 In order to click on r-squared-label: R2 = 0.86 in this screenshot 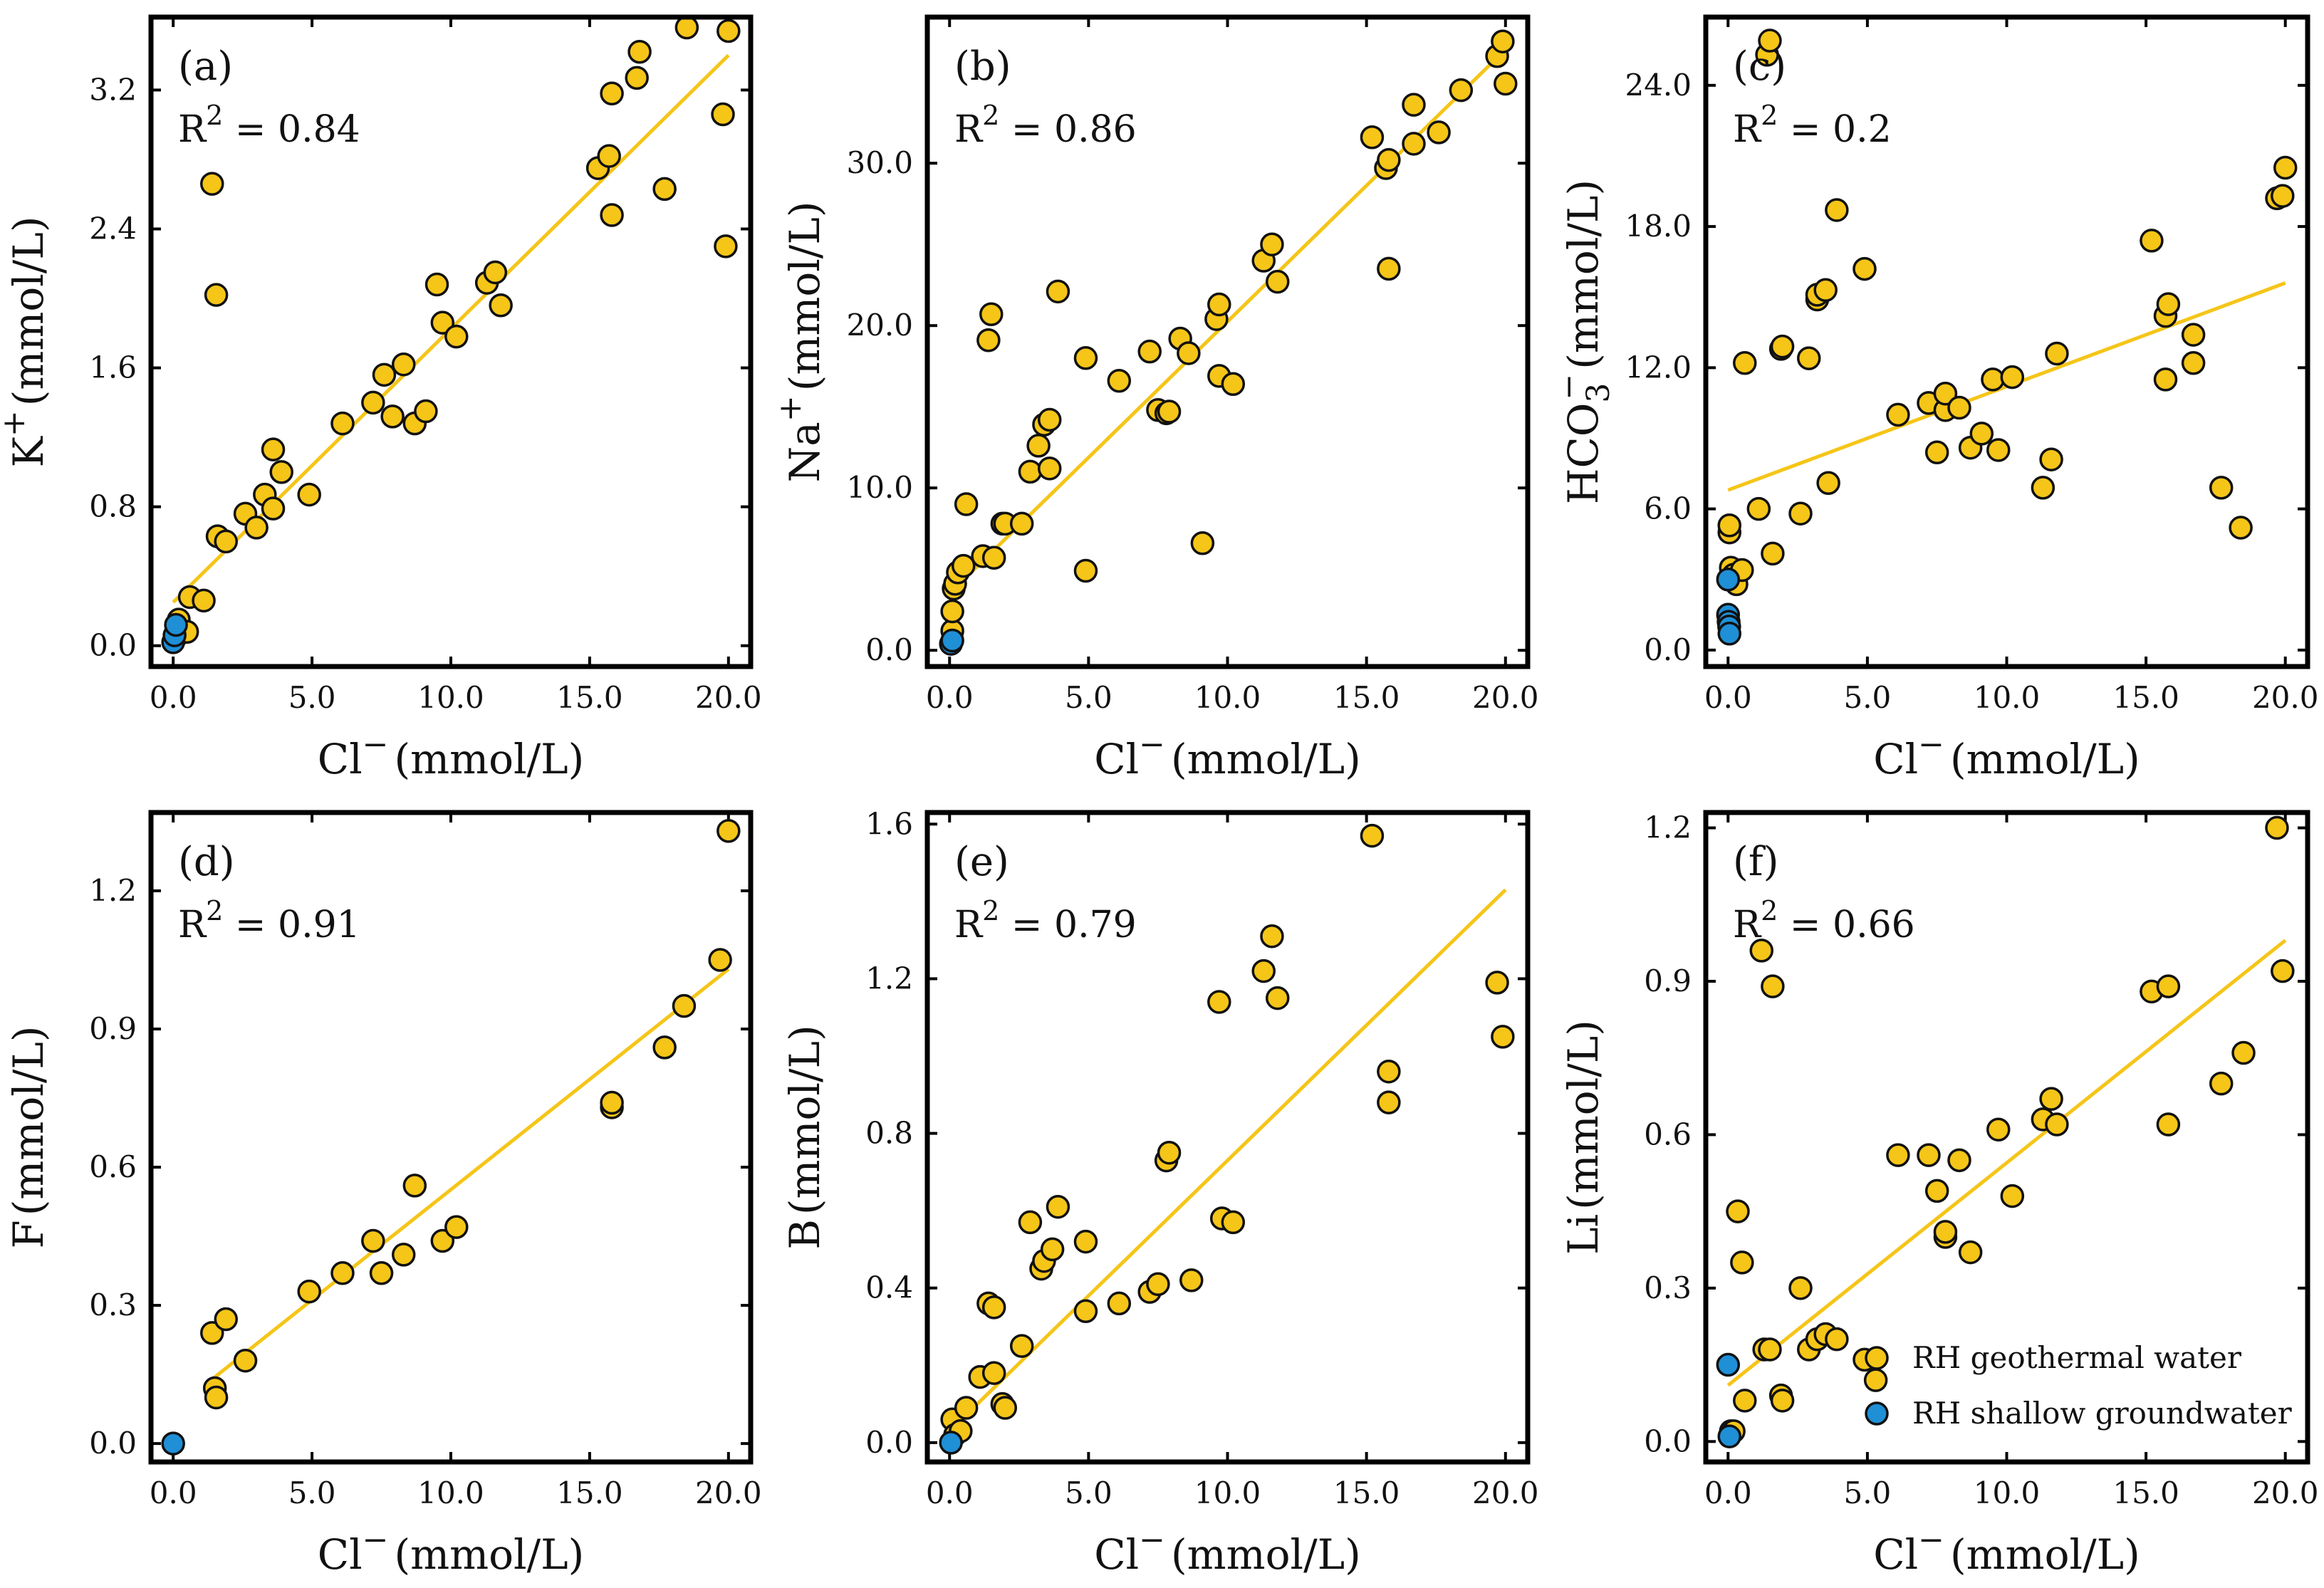, I will do `click(1045, 125)`.